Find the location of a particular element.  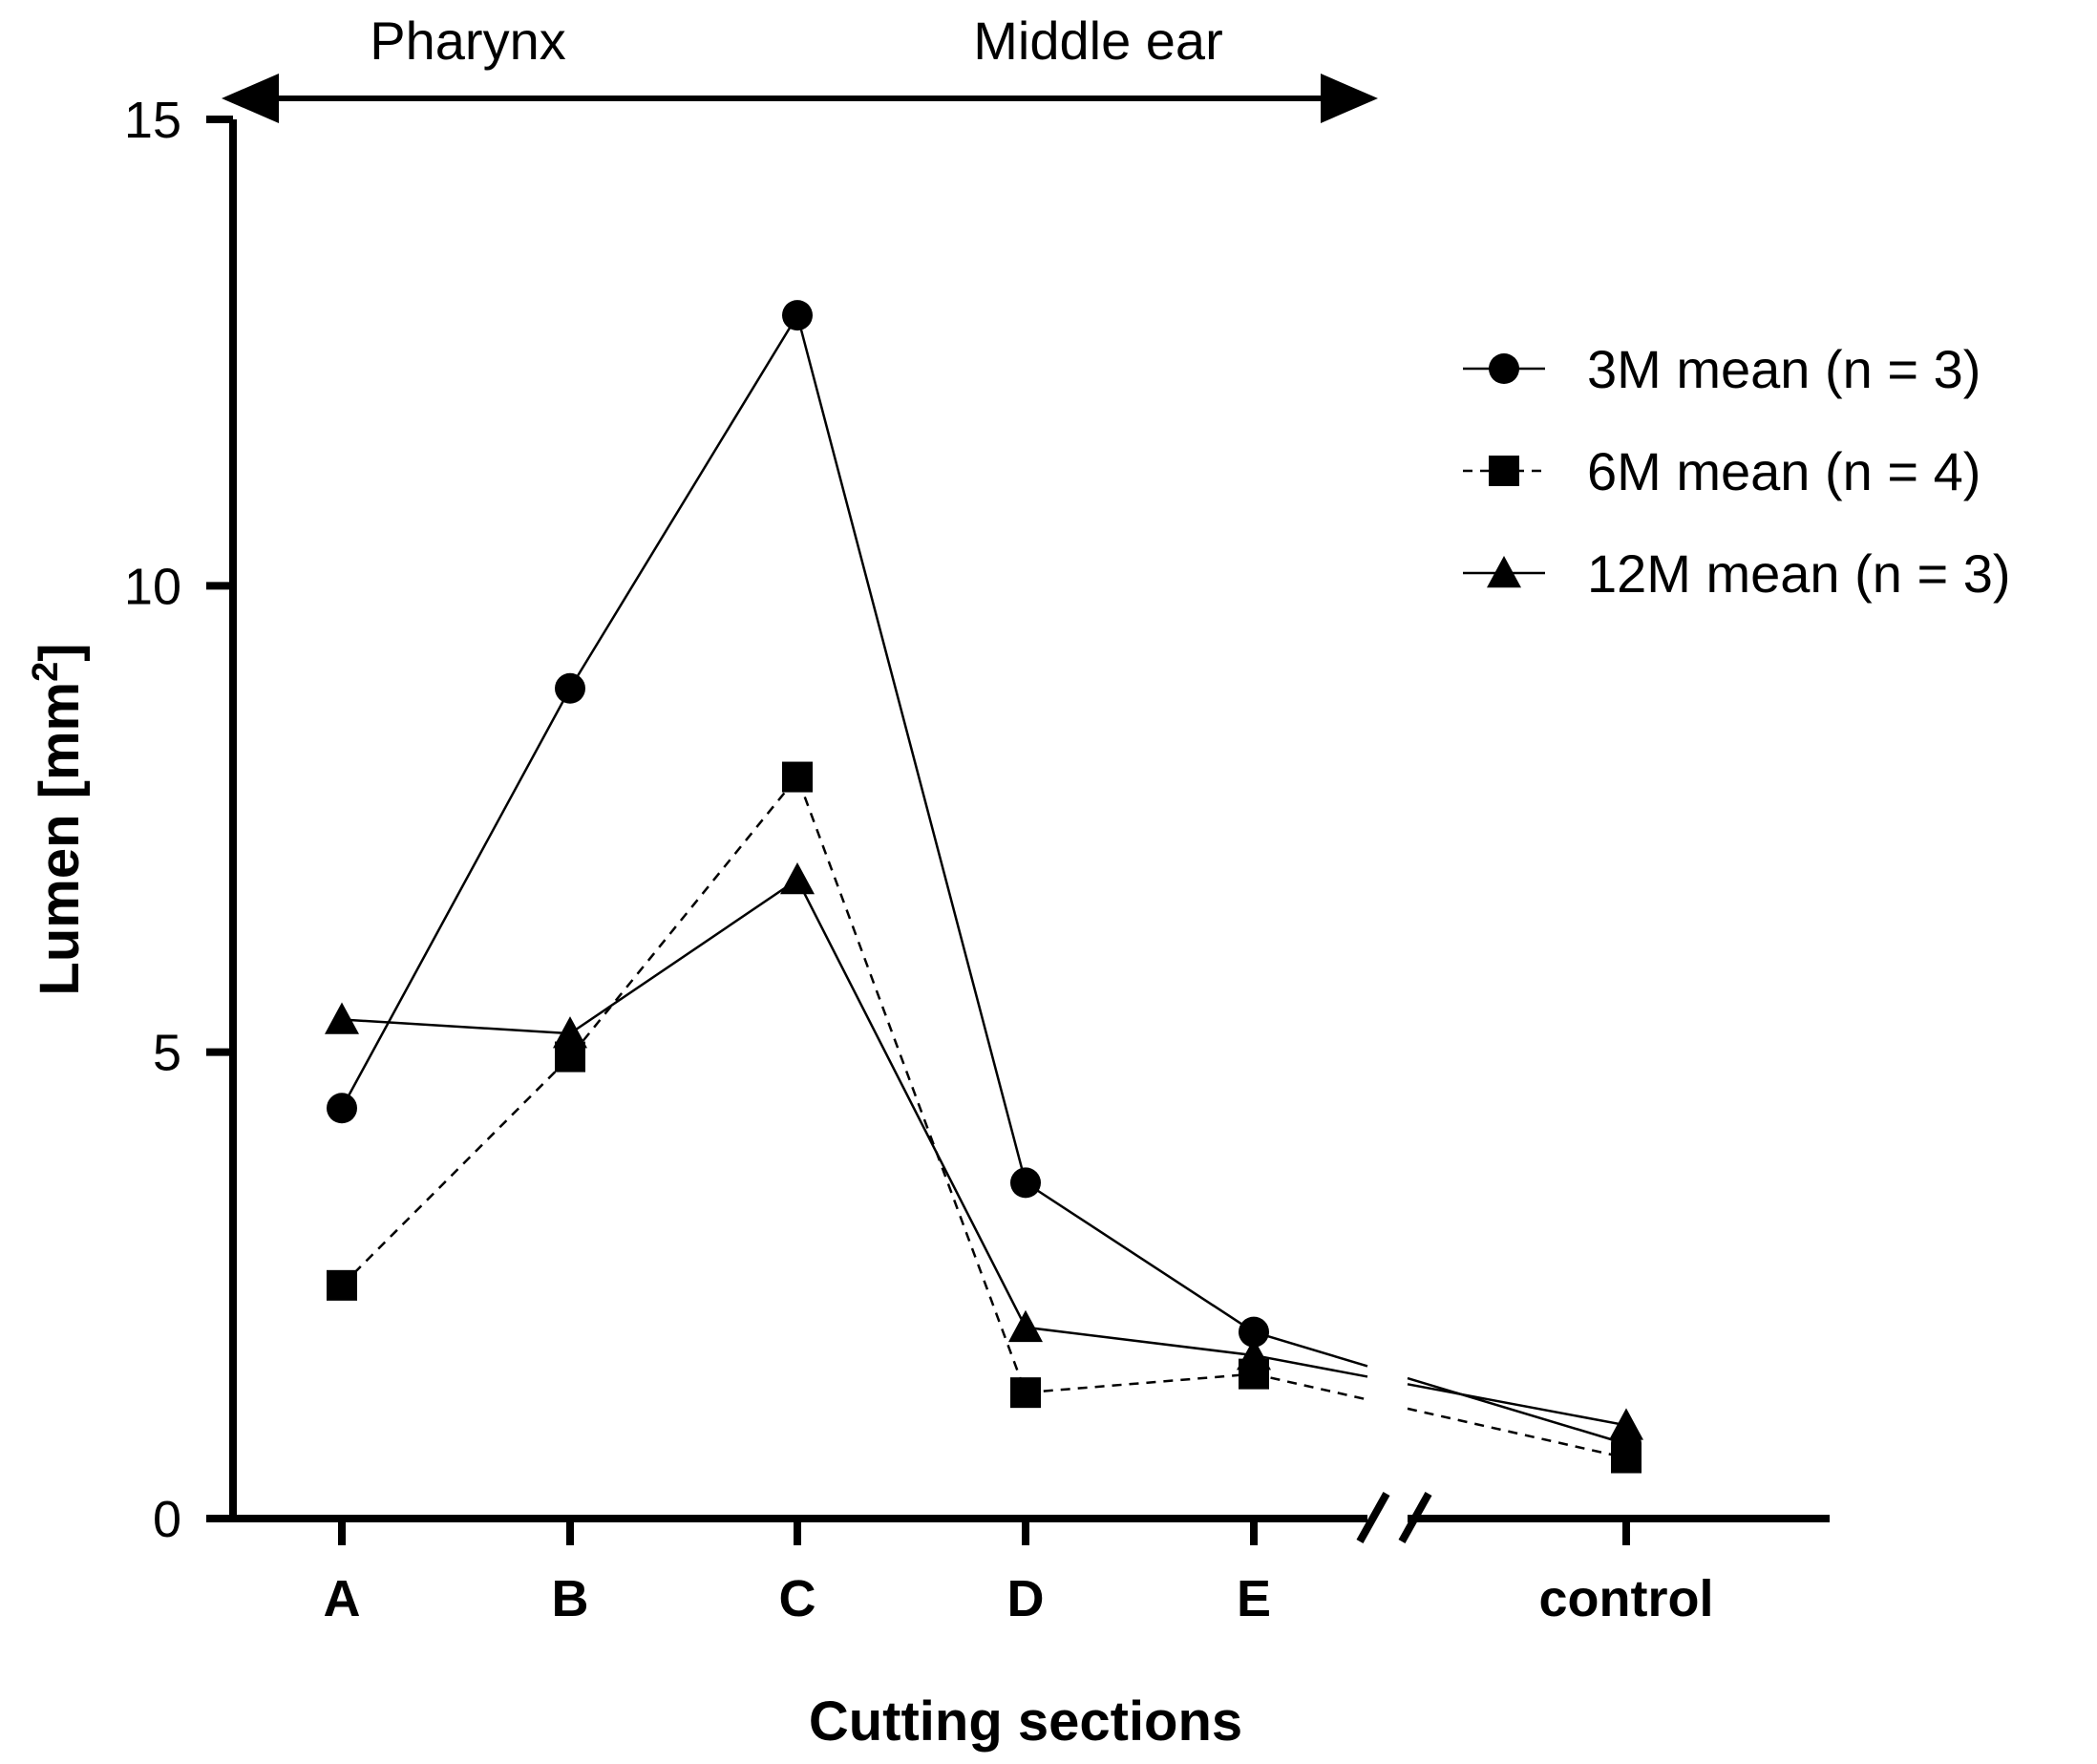

series-line-3-to-break is located at coordinates (1310, 1365).